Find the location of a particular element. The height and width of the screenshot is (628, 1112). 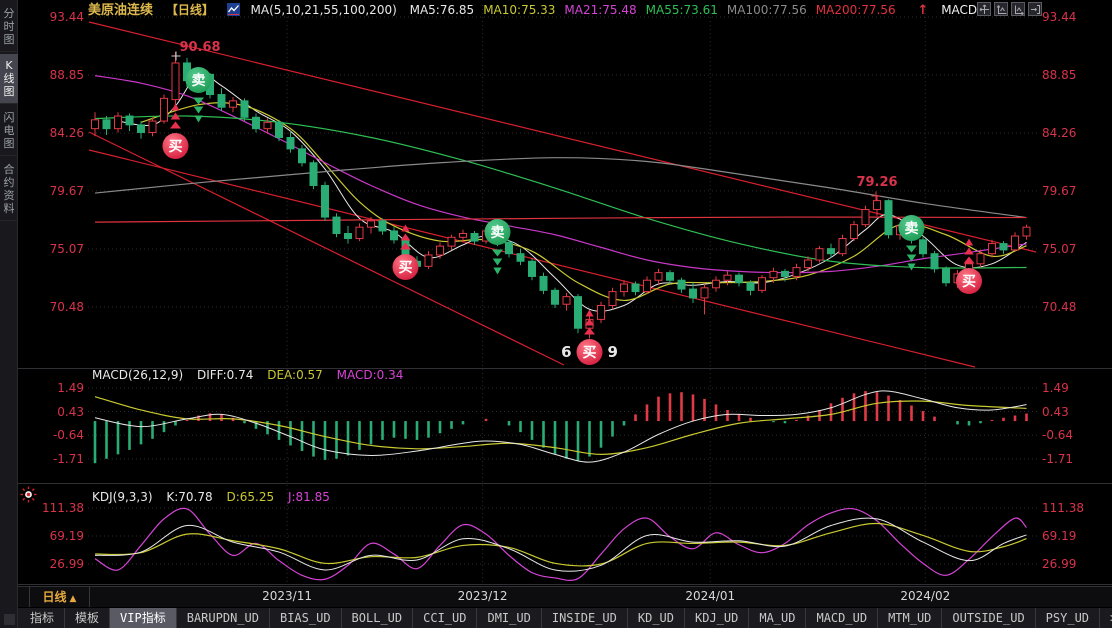

macd-dea-value: DEA:0.57 is located at coordinates (295, 375).